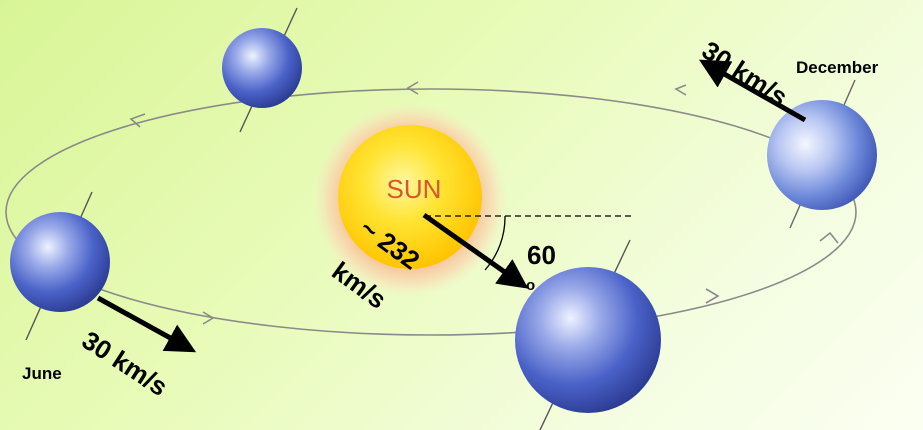 The height and width of the screenshot is (430, 923). What do you see at coordinates (146, 324) in the screenshot?
I see `june-velocity-arrow` at bounding box center [146, 324].